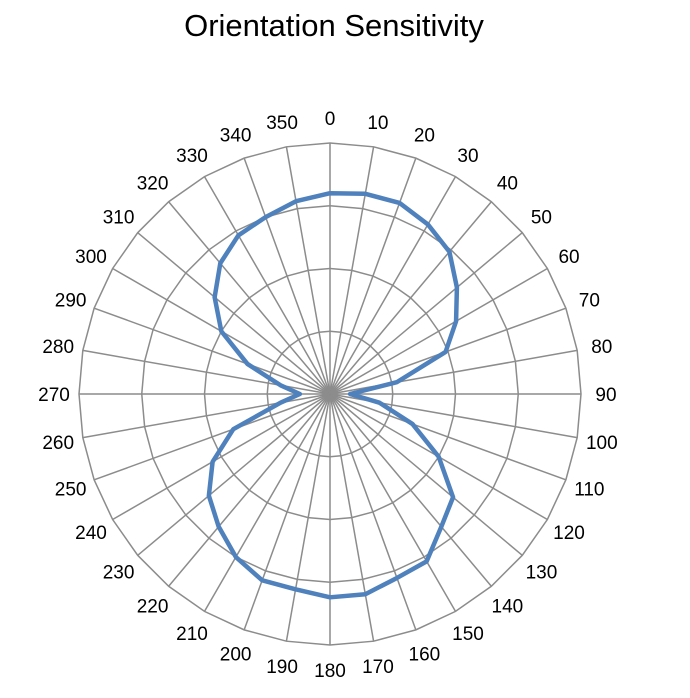 The width and height of the screenshot is (690, 698). What do you see at coordinates (508, 606) in the screenshot?
I see `tick-label: 140` at bounding box center [508, 606].